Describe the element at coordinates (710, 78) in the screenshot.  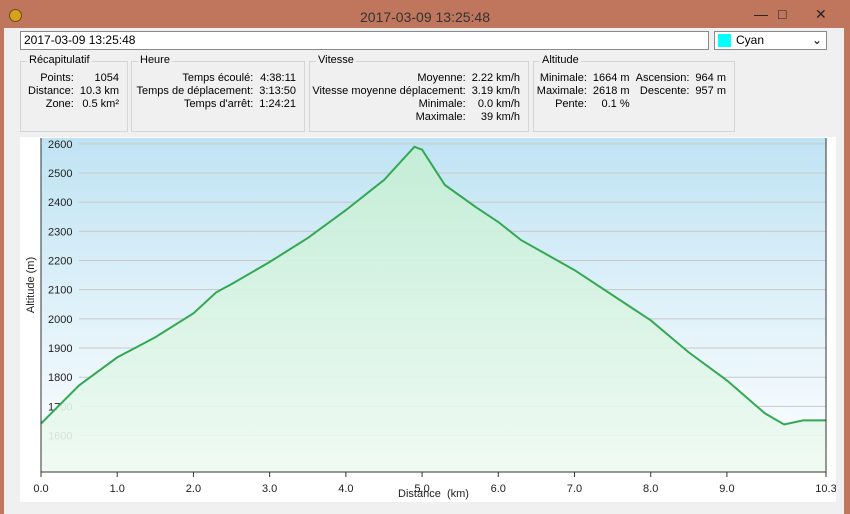
I see `stat-value: 964 m` at that location.